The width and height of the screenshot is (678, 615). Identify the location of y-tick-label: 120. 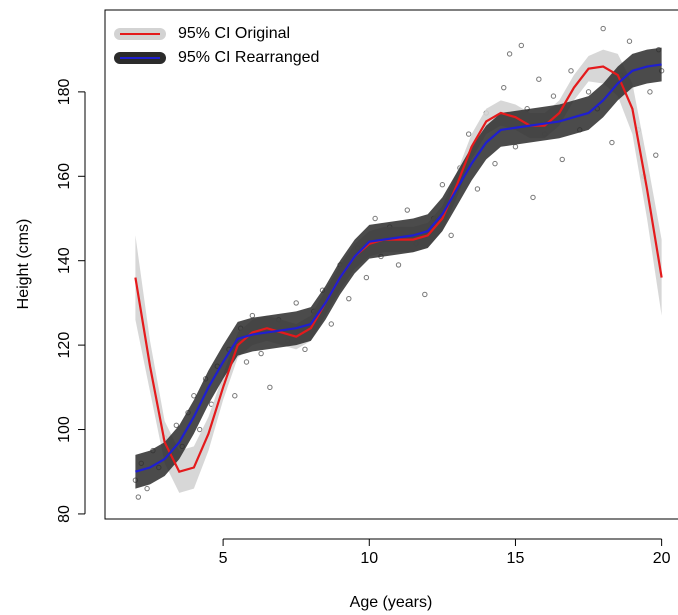
(64, 345).